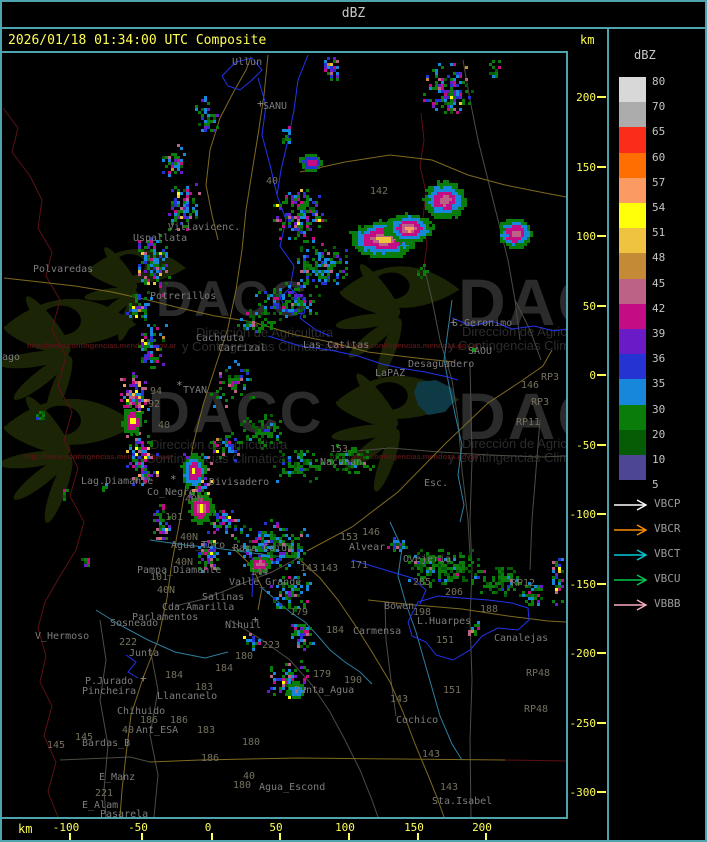 This screenshot has height=842, width=707. I want to click on roads-minor-line, so click(236, 582).